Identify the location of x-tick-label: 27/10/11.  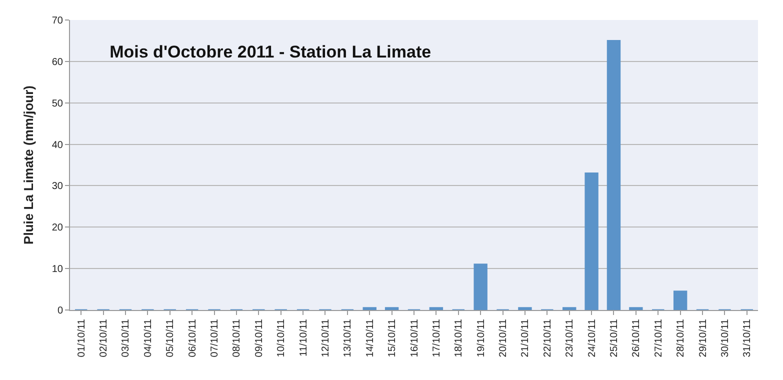
(658, 338).